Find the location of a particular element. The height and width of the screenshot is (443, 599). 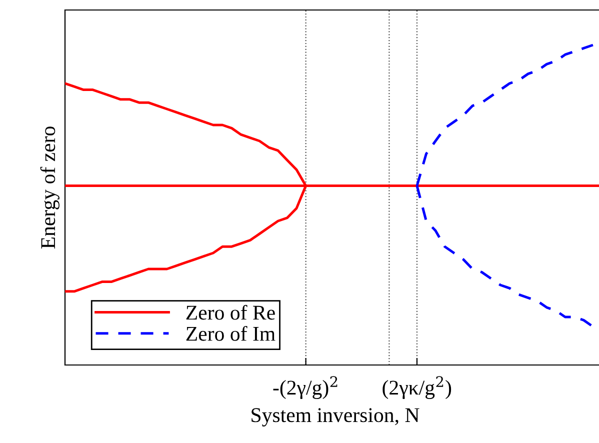

legend-label: Zero of Im is located at coordinates (231, 333).